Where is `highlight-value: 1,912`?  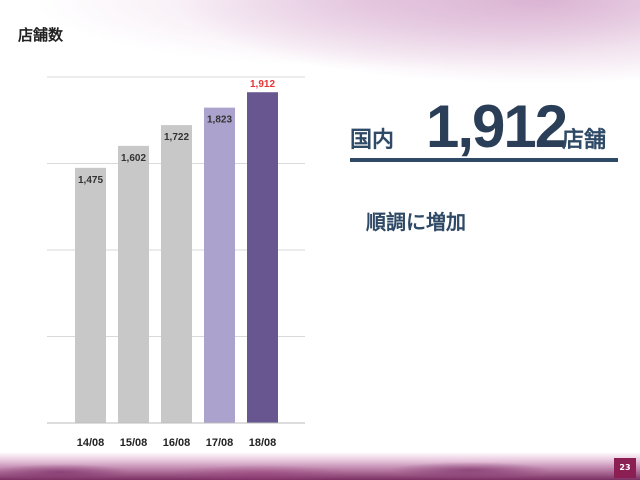 highlight-value: 1,912 is located at coordinates (497, 126).